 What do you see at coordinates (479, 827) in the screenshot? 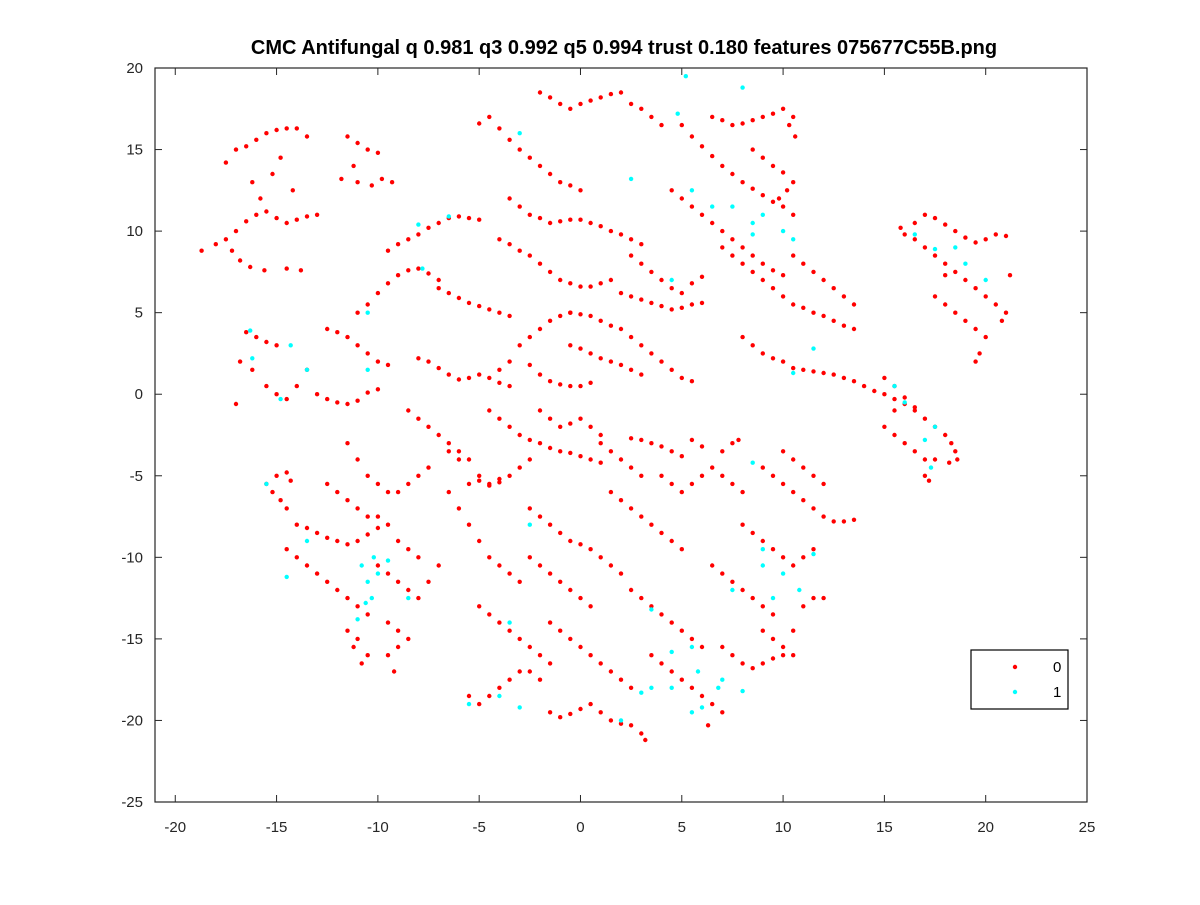
I see `x-tick-label: -5` at bounding box center [479, 827].